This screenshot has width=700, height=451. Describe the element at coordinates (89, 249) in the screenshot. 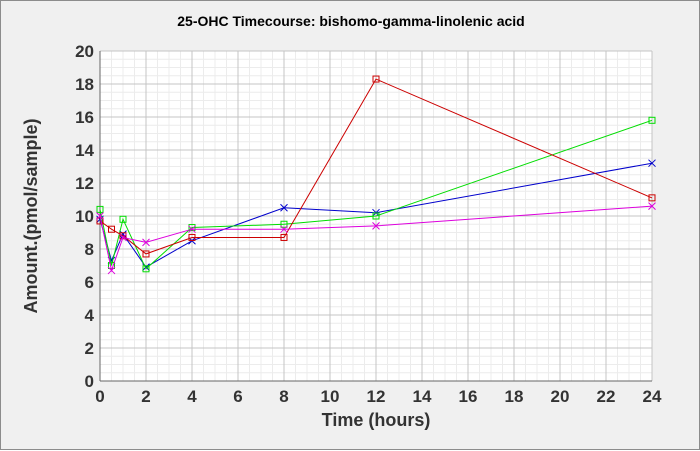

I see `y-tick-label: 8` at that location.